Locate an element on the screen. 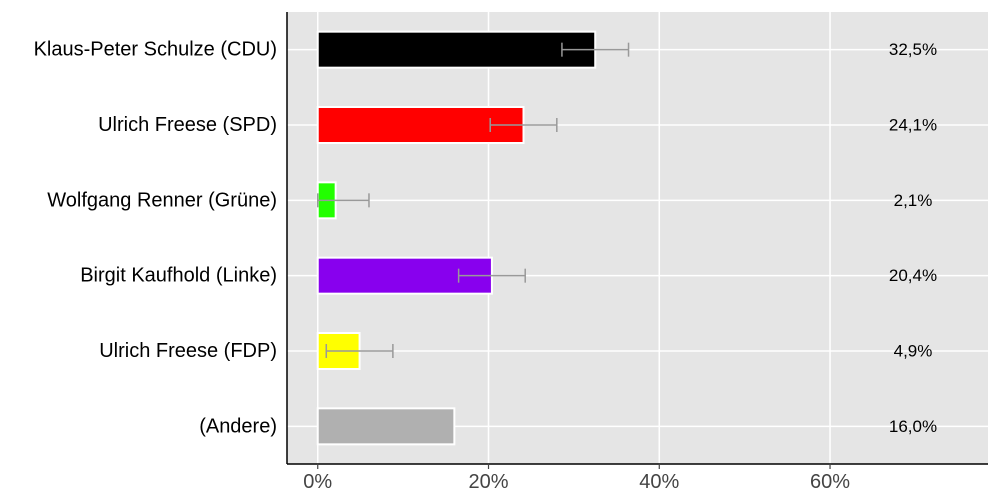 The width and height of the screenshot is (1000, 500). category-label: Klaus-Peter Schulze (CDU) is located at coordinates (155, 50).